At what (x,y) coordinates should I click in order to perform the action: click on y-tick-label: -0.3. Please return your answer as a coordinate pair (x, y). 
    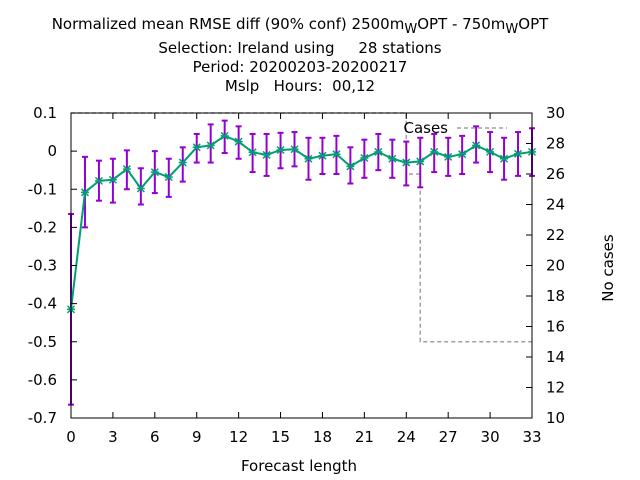
    Looking at the image, I should click on (42, 266).